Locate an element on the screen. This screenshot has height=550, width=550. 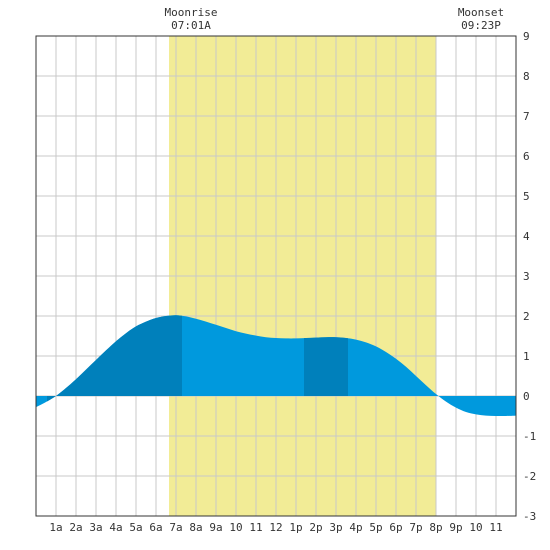
y-tick-label: 4 is located at coordinates (526, 236).